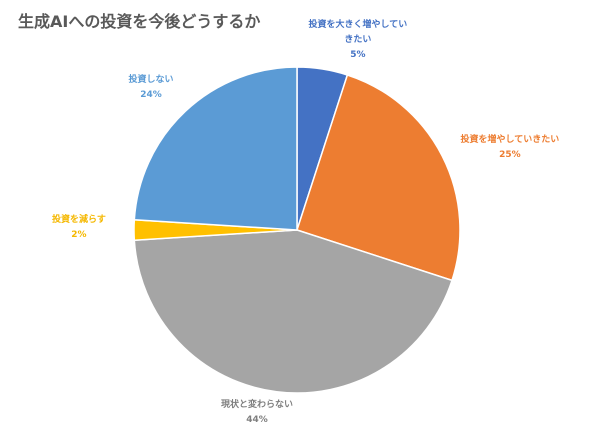  I want to click on slice-percent: 25%, so click(510, 155).